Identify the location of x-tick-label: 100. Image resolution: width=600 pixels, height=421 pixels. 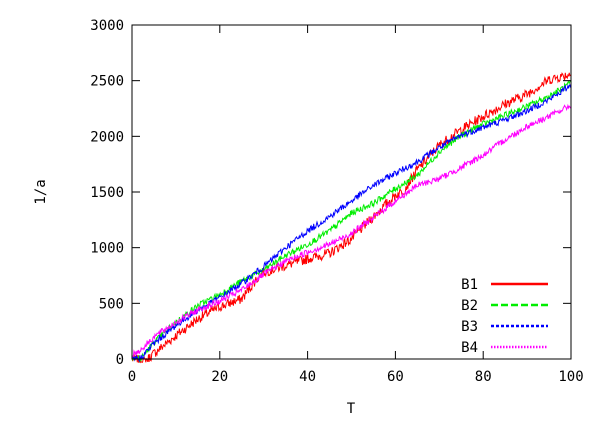
(570, 377).